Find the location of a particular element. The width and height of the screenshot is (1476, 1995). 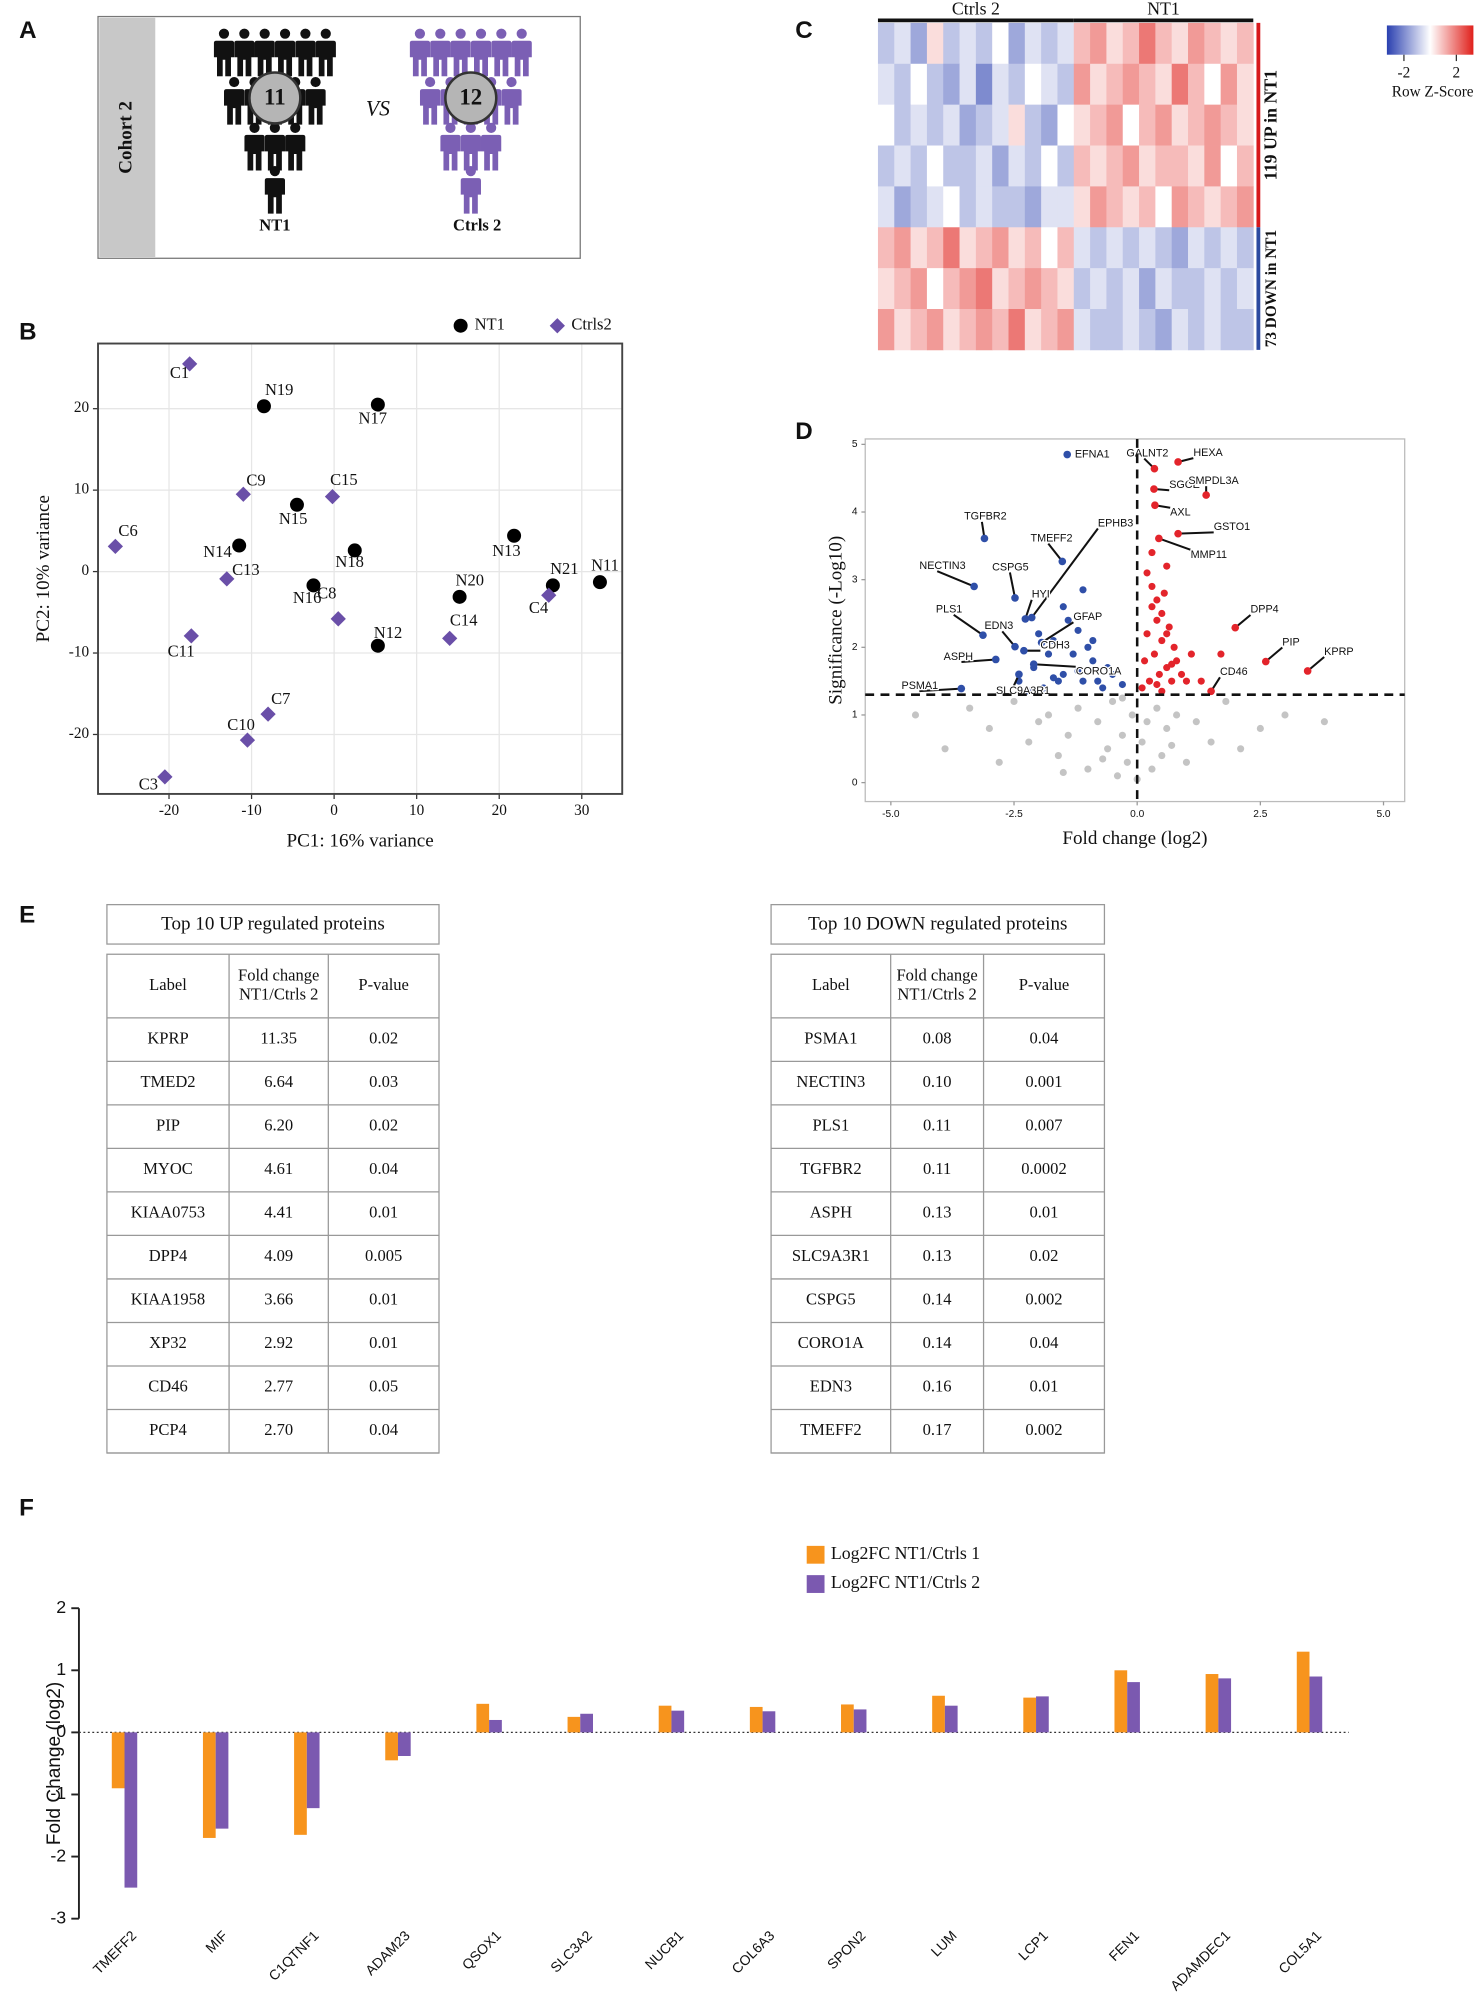

annotation-label: CDH3 is located at coordinates (1054, 645).